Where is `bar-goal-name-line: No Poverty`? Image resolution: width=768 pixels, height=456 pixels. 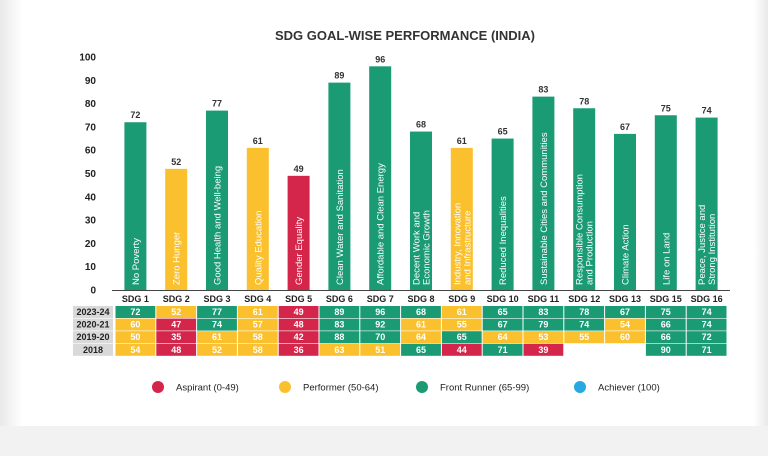 bar-goal-name-line: No Poverty is located at coordinates (136, 261).